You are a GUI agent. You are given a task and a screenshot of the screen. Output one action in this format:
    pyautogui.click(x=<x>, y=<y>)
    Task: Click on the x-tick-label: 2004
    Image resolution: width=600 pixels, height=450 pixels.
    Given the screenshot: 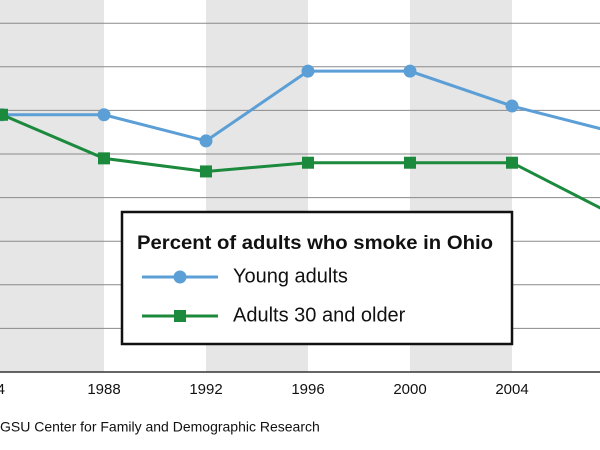 What is the action you would take?
    pyautogui.click(x=511, y=389)
    